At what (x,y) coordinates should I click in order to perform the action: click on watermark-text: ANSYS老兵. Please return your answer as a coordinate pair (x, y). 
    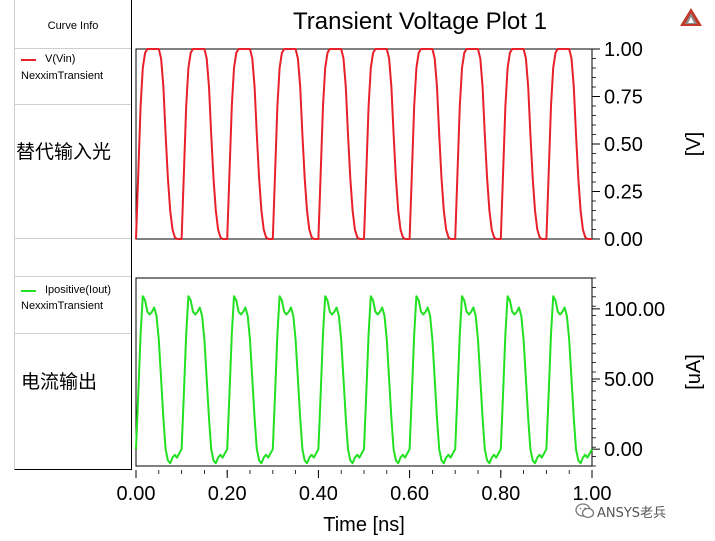
    Looking at the image, I should click on (632, 513).